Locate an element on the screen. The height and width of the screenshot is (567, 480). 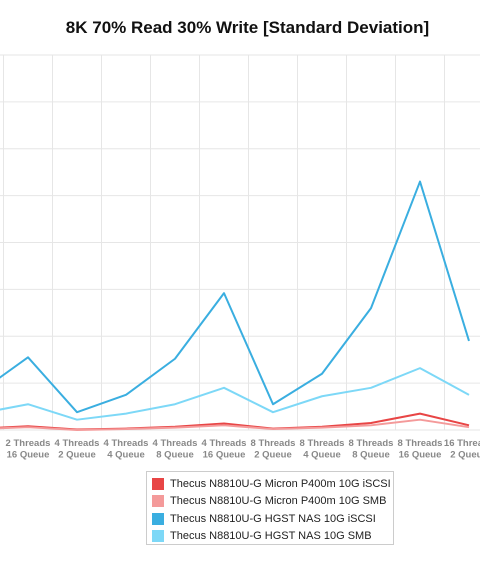
legend-swatch-hgst-iscsi is located at coordinates (158, 518).